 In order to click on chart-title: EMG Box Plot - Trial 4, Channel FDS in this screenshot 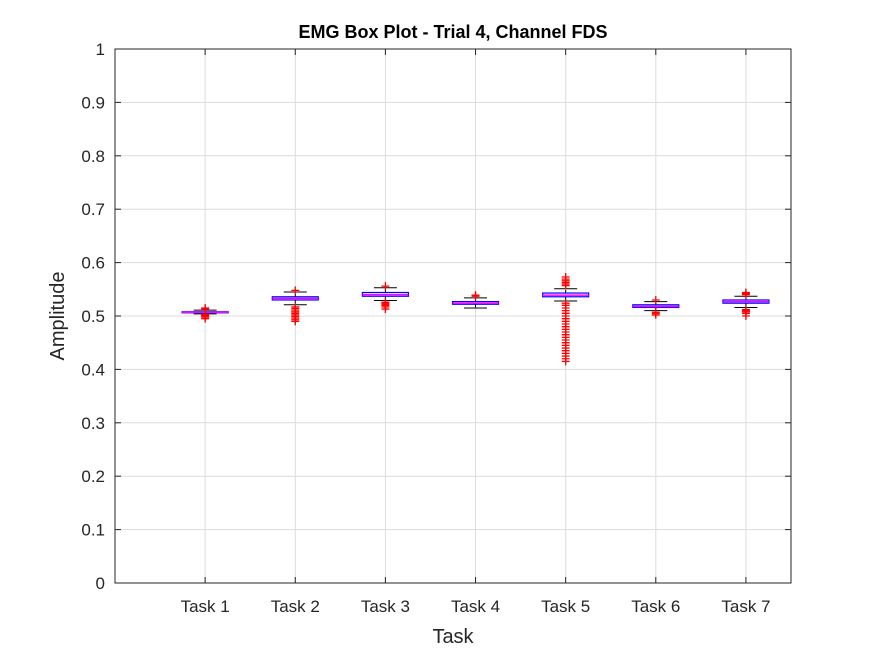, I will do `click(452, 32)`.